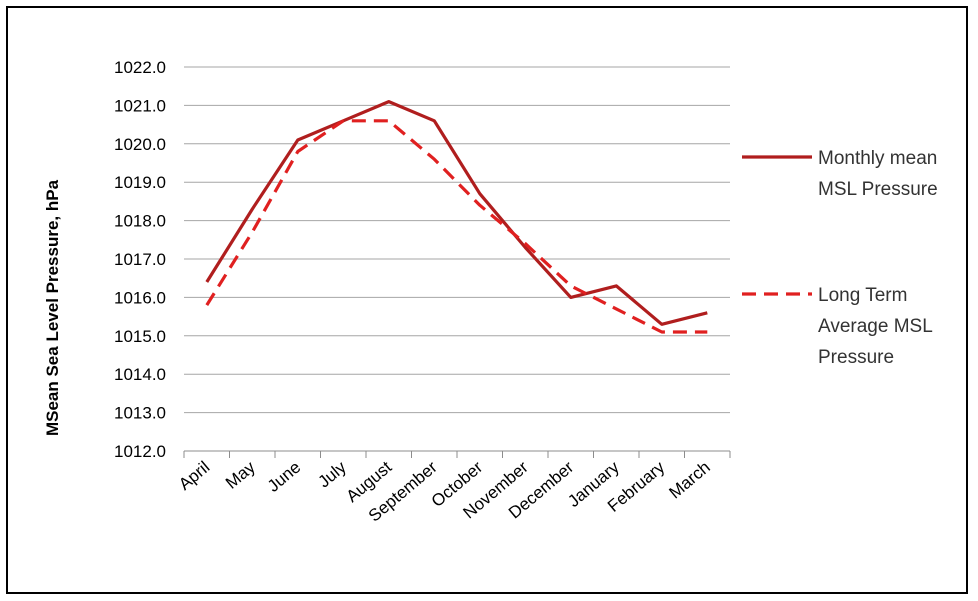  What do you see at coordinates (862, 295) in the screenshot?
I see `legend-label-2: Long Term` at bounding box center [862, 295].